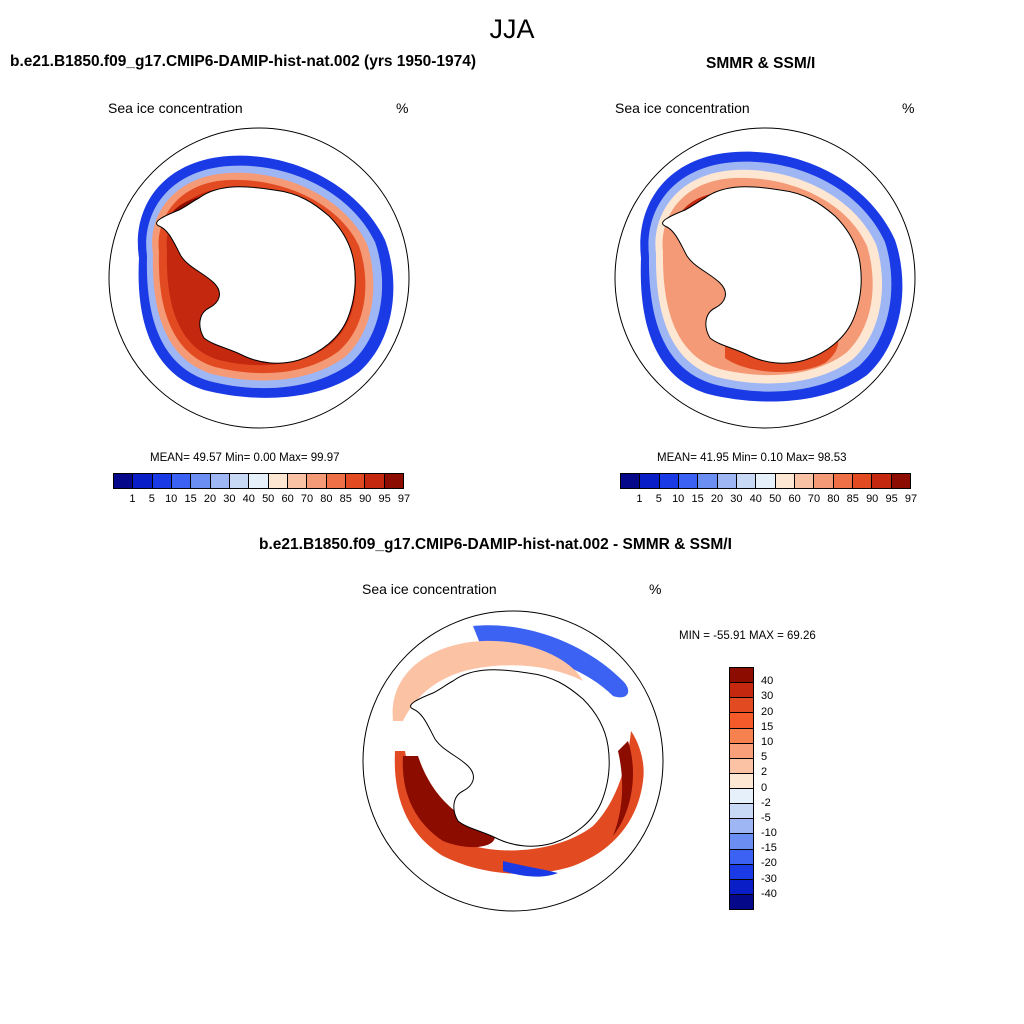 The height and width of the screenshot is (1024, 1024). Describe the element at coordinates (752, 458) in the screenshot. I see `panel2-stats: MEAN= 41.95 Min= 0.10 Max= 98.53` at that location.